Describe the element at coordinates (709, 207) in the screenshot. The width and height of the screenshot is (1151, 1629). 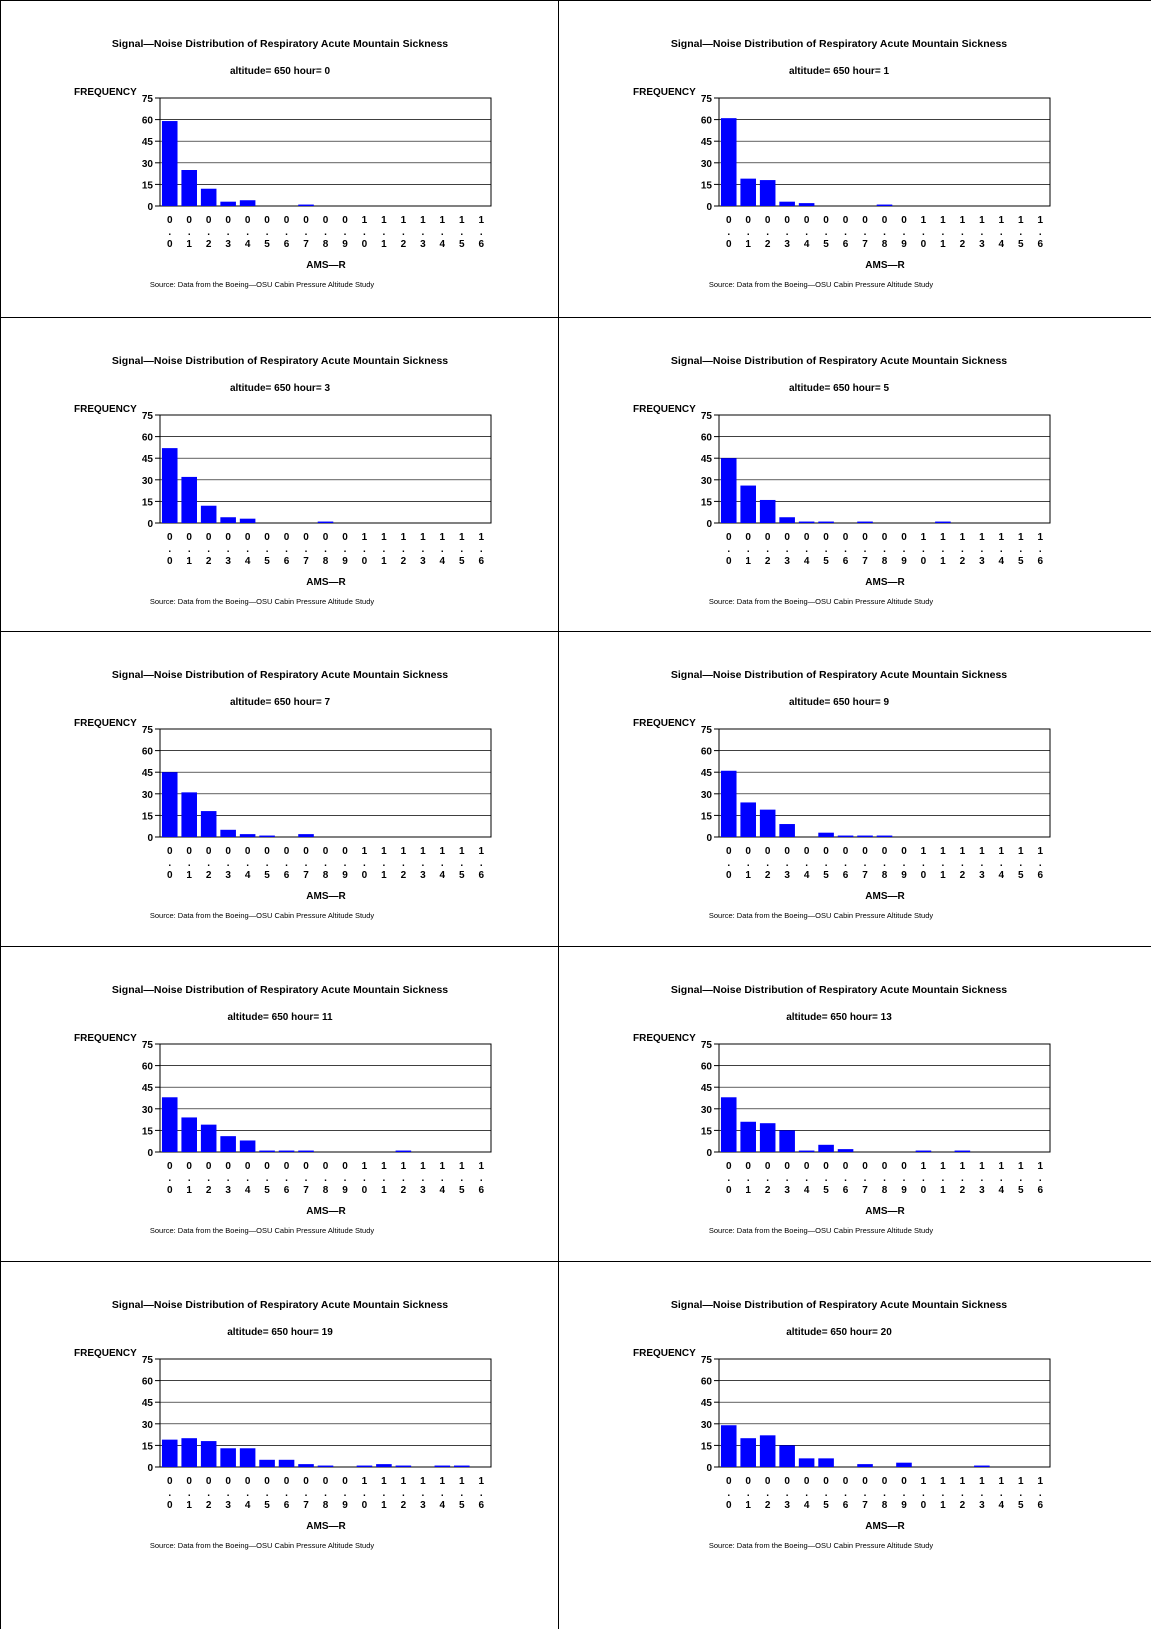
I see `y-tick-label: 0` at that location.